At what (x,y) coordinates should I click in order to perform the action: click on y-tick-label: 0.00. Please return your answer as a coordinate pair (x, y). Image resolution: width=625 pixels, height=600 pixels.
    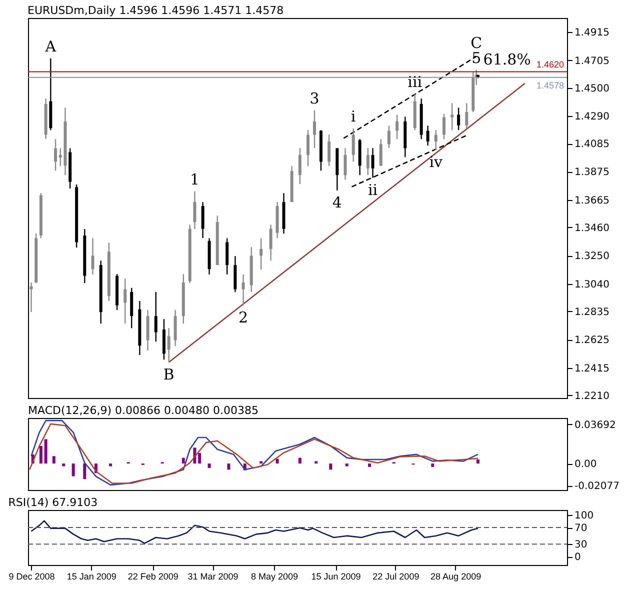
    Looking at the image, I should click on (585, 464).